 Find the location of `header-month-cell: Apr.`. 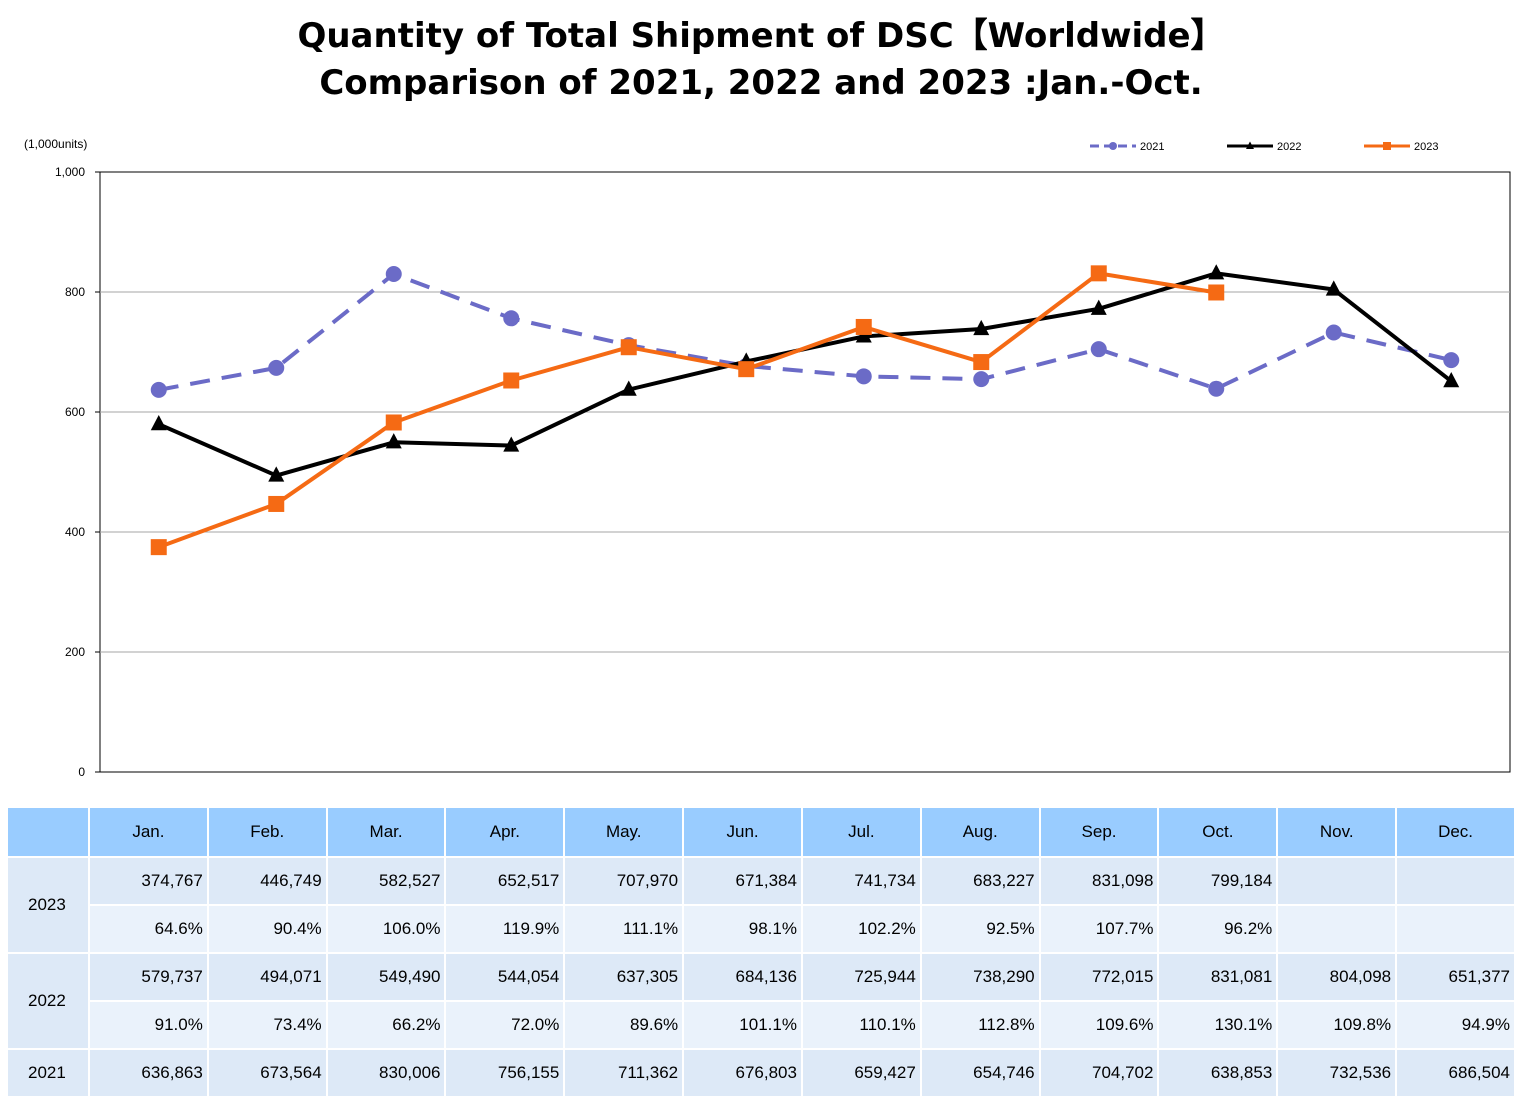

header-month-cell: Apr. is located at coordinates (505, 832).